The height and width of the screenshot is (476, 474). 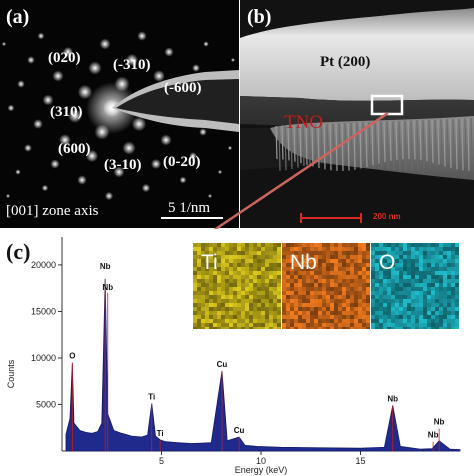 I want to click on pt-layer, so click(x=357, y=54).